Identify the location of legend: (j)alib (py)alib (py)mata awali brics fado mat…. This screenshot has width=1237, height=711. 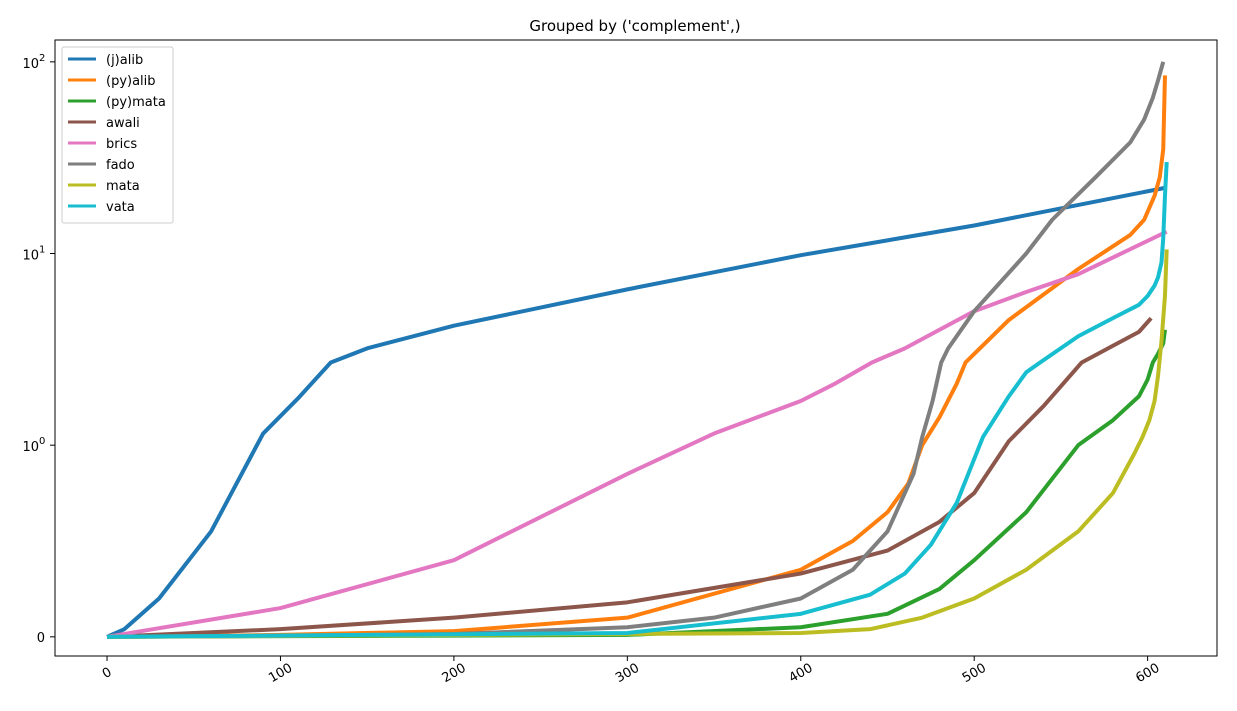
(117, 135).